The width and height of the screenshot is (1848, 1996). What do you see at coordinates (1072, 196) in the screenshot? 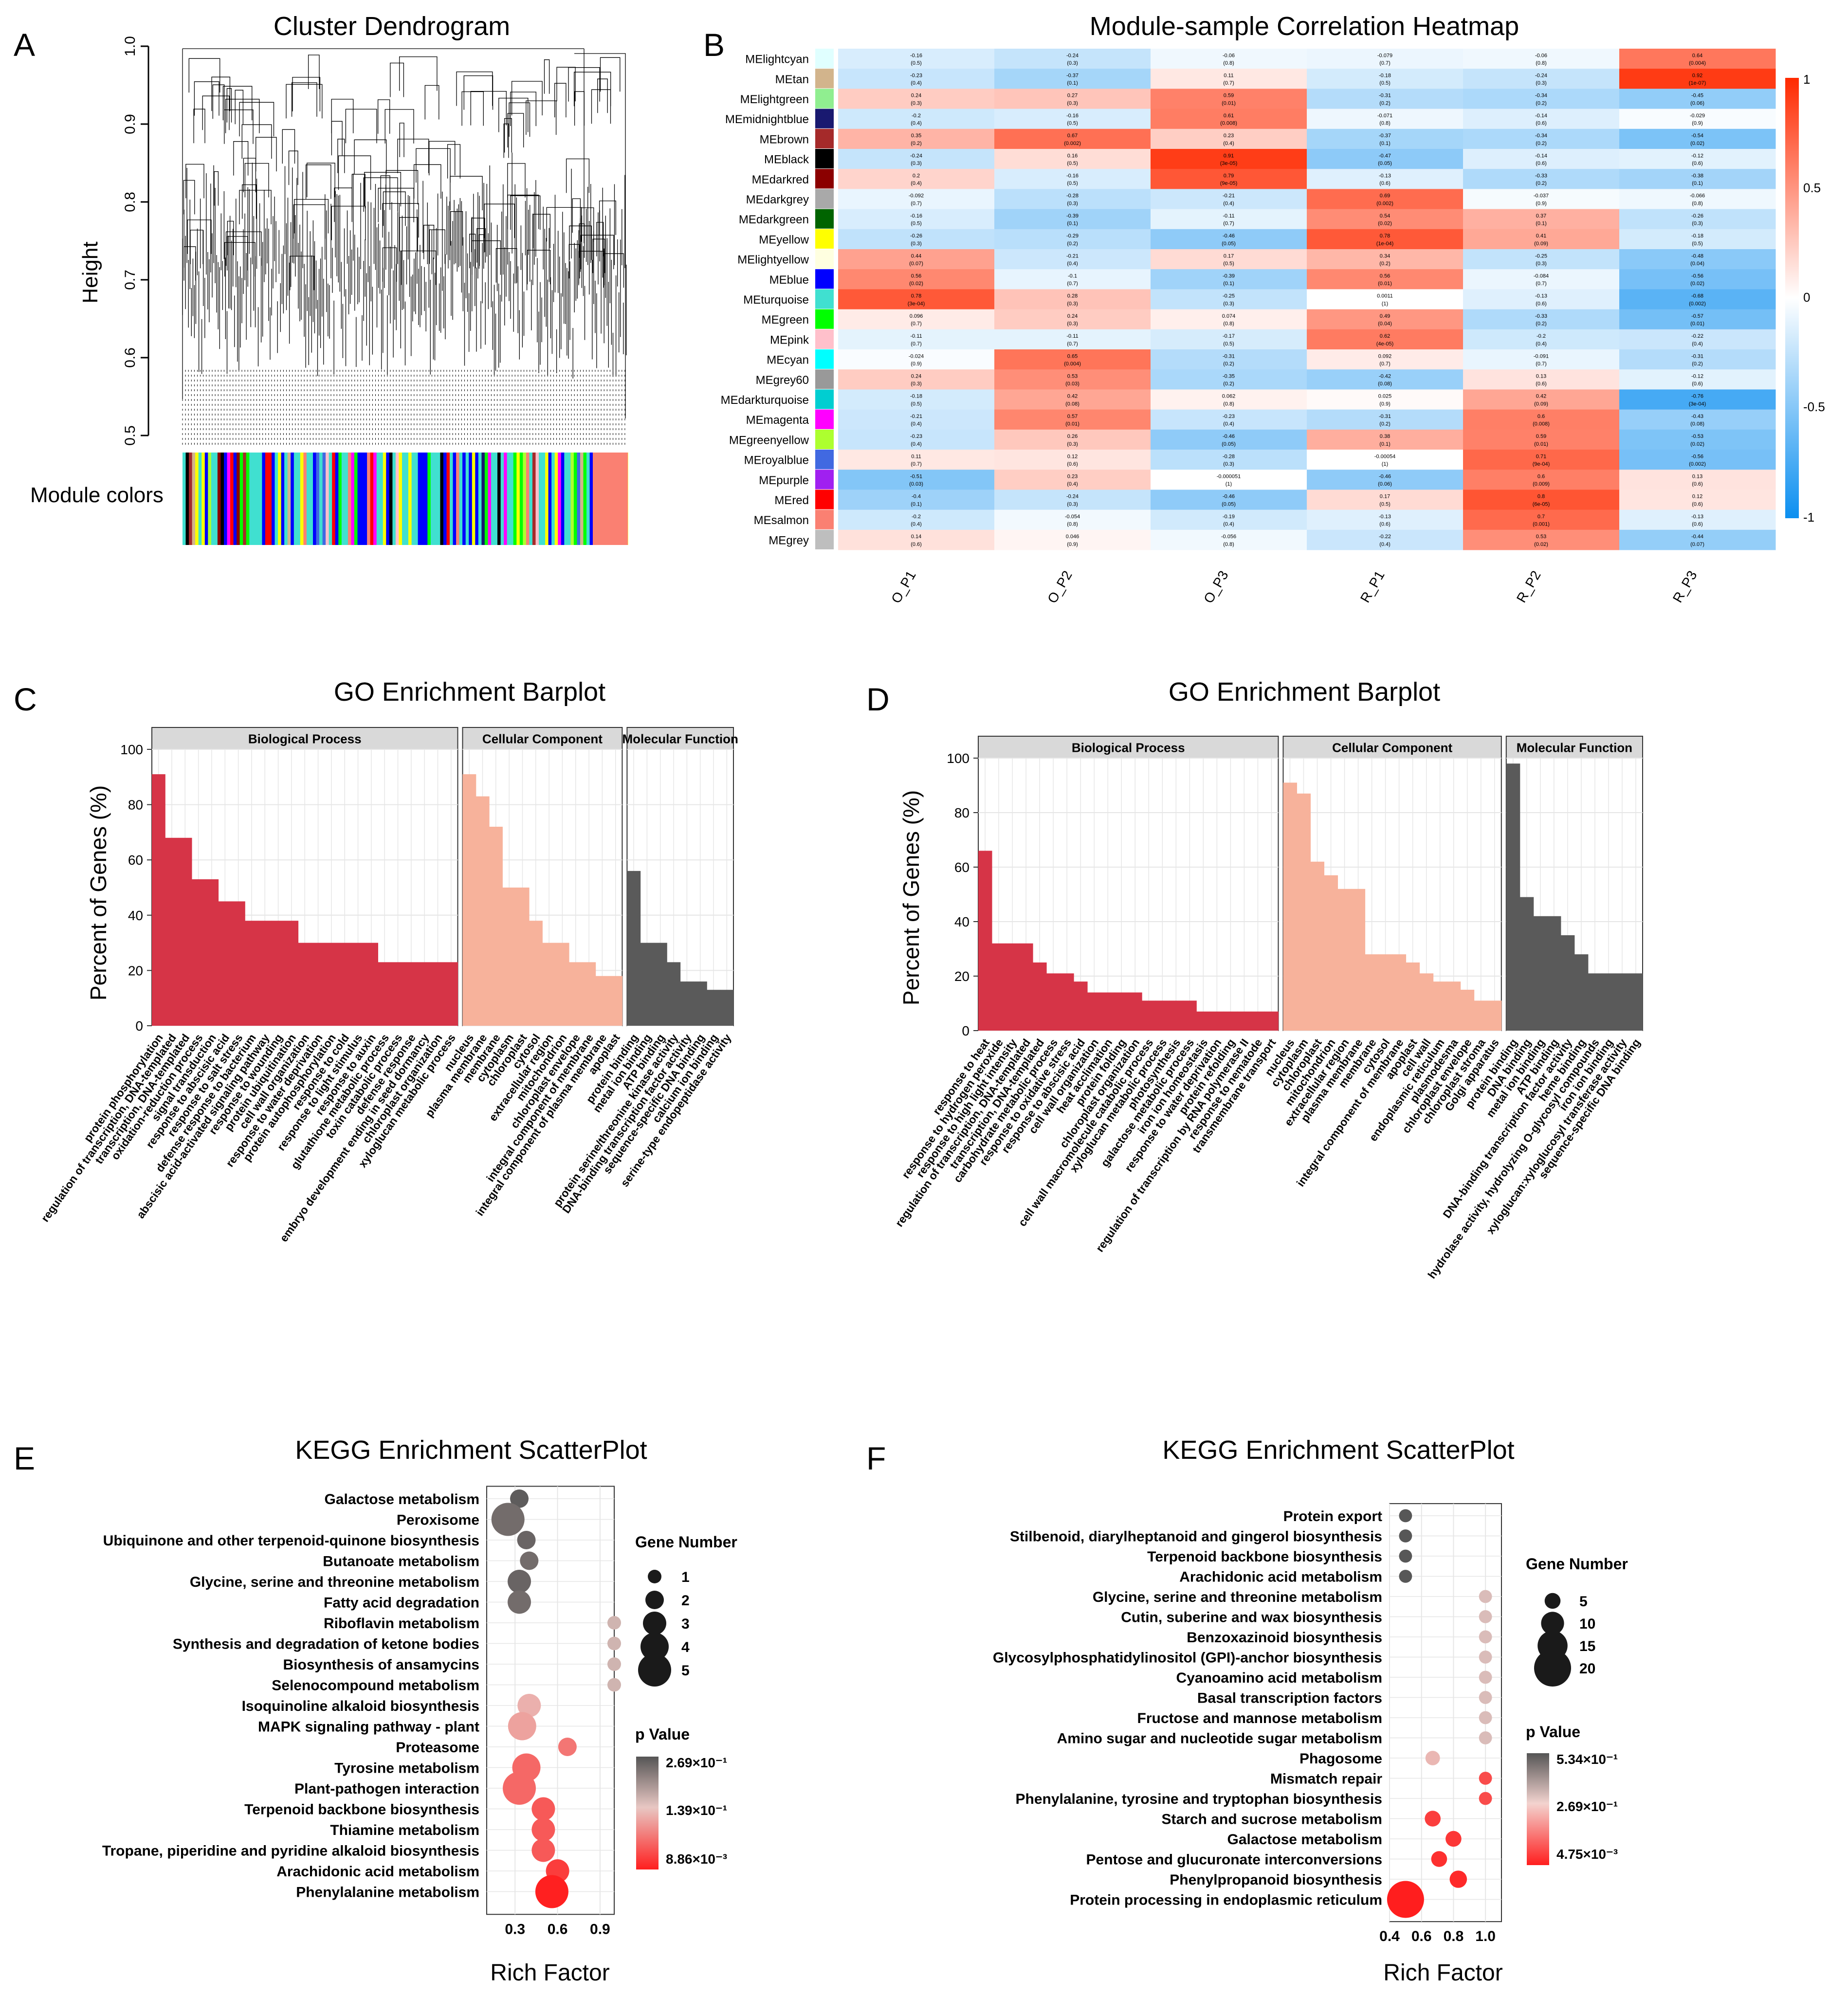
I see `heatmap-cell-value: -0.28` at bounding box center [1072, 196].